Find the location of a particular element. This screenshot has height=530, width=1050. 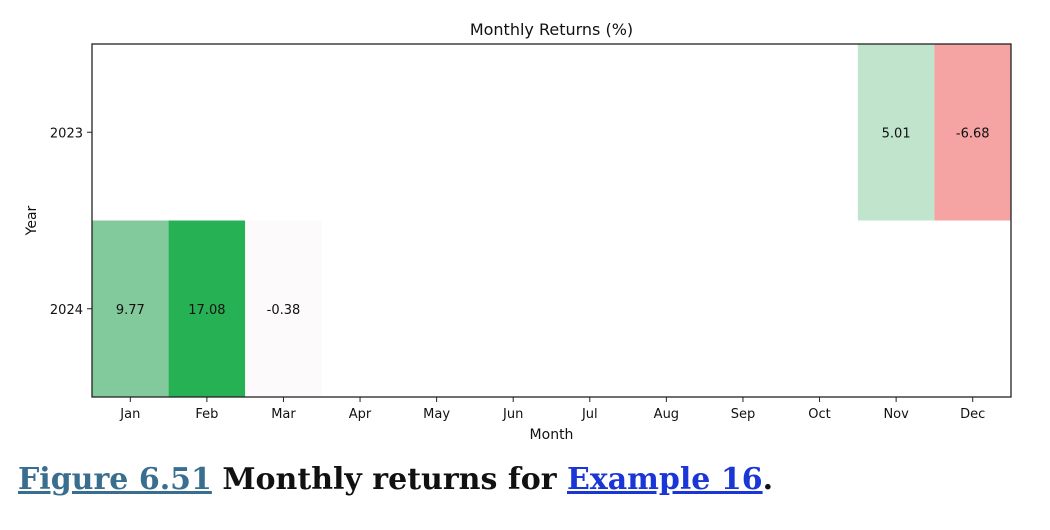

heatmap-cell-2023-nov is located at coordinates (896, 132).